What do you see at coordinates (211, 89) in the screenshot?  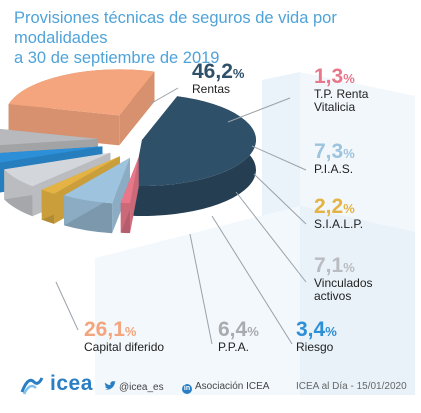 I see `category-label-rentas: Rentas` at bounding box center [211, 89].